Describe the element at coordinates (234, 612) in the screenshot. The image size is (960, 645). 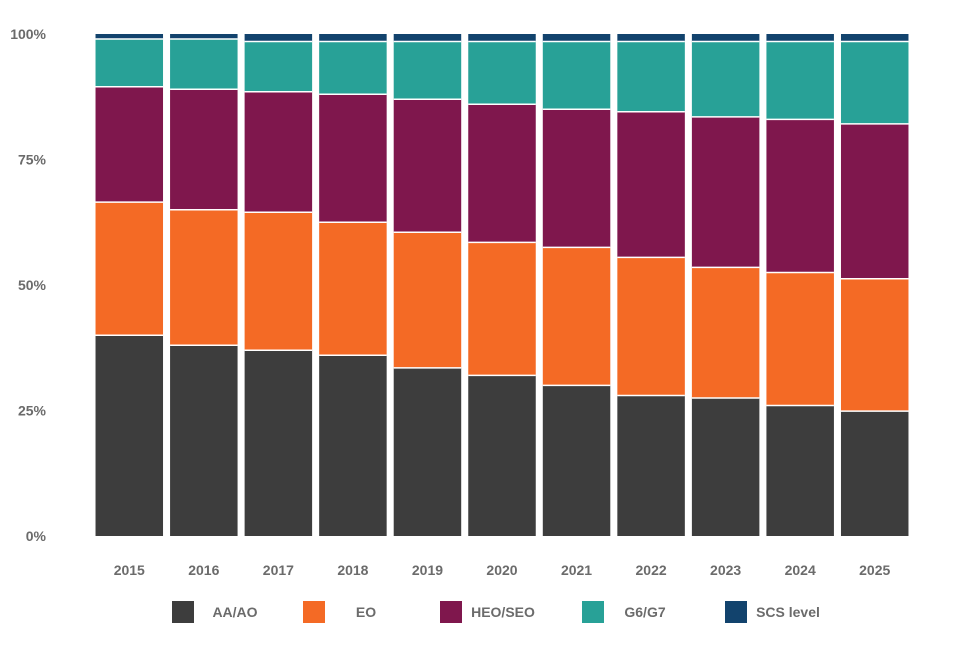
I see `legend-label: AA/AO` at that location.